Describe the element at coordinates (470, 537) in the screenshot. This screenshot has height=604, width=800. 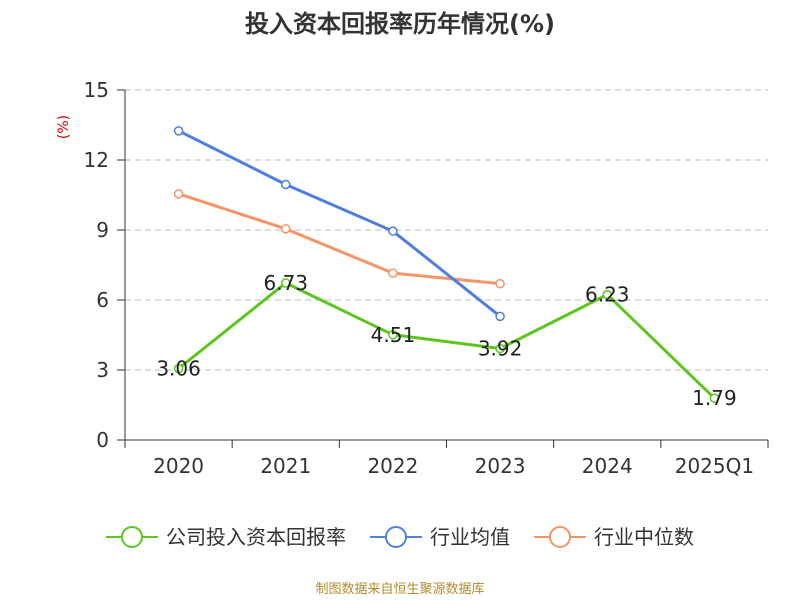
I see `legend-label: 行业均值` at that location.